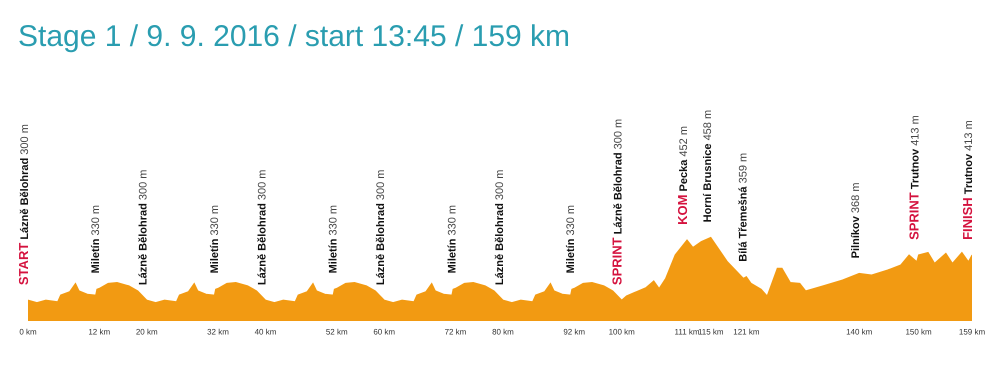 The image size is (1000, 384). Describe the element at coordinates (972, 332) in the screenshot. I see `x-tick-label: 159 km` at that location.